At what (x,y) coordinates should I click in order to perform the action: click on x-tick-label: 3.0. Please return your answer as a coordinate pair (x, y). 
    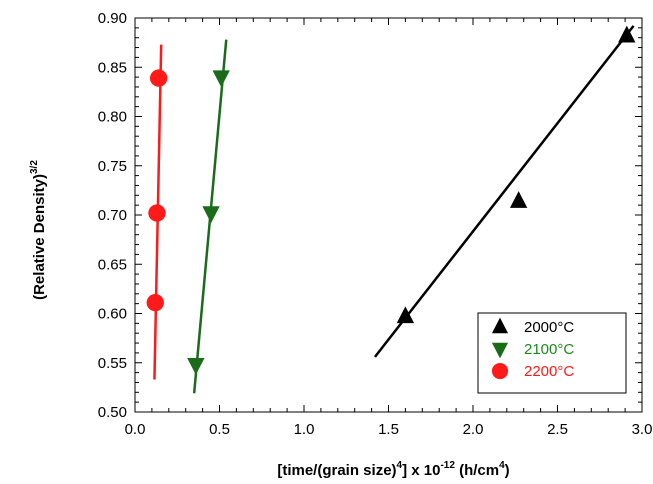
    Looking at the image, I should click on (642, 429).